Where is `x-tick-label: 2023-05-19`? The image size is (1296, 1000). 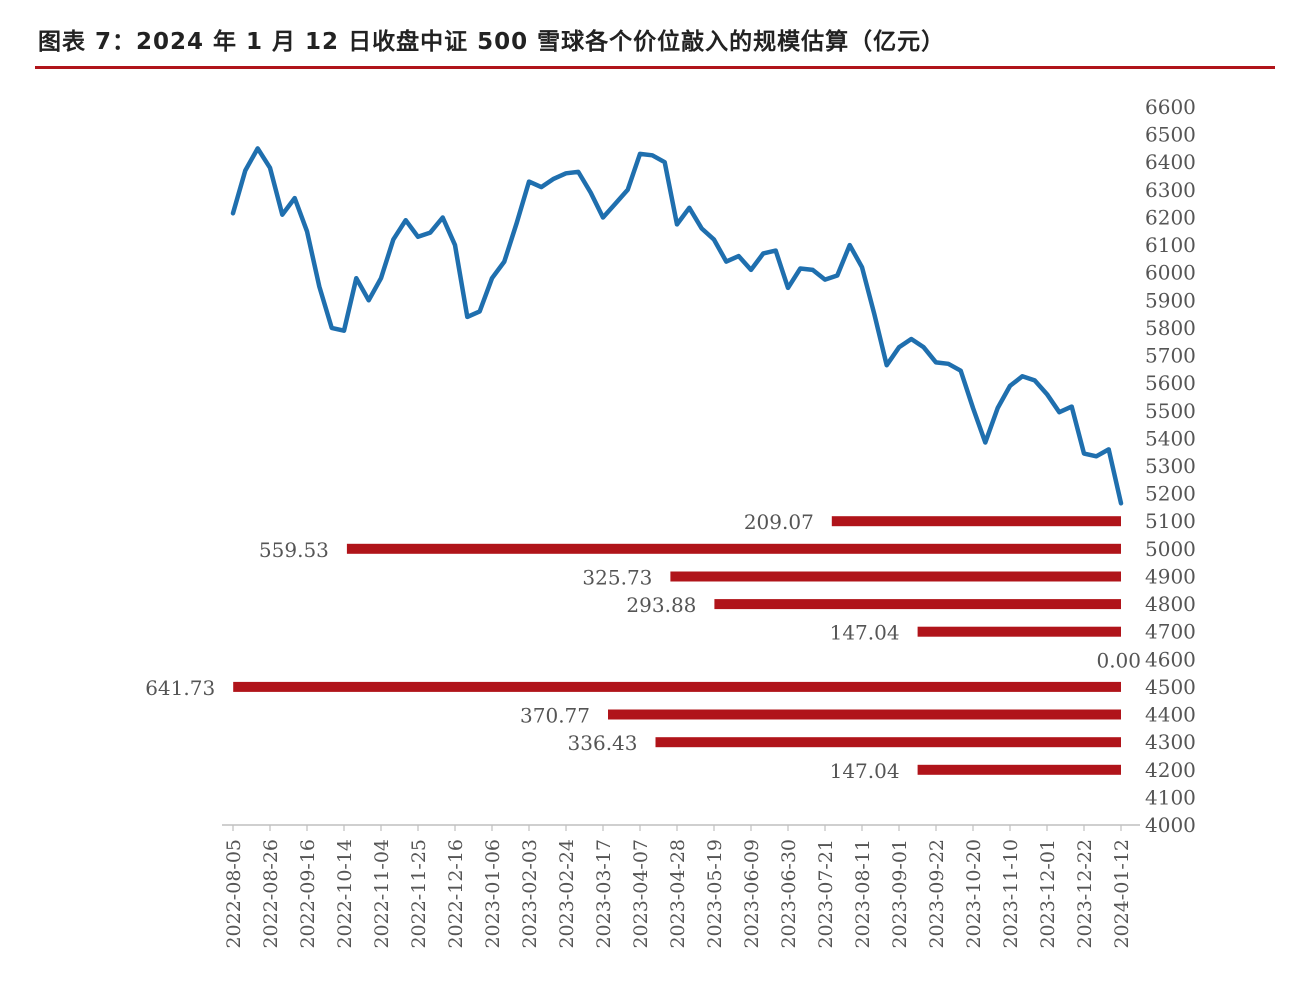
x-tick-label: 2023-05-19 is located at coordinates (715, 894).